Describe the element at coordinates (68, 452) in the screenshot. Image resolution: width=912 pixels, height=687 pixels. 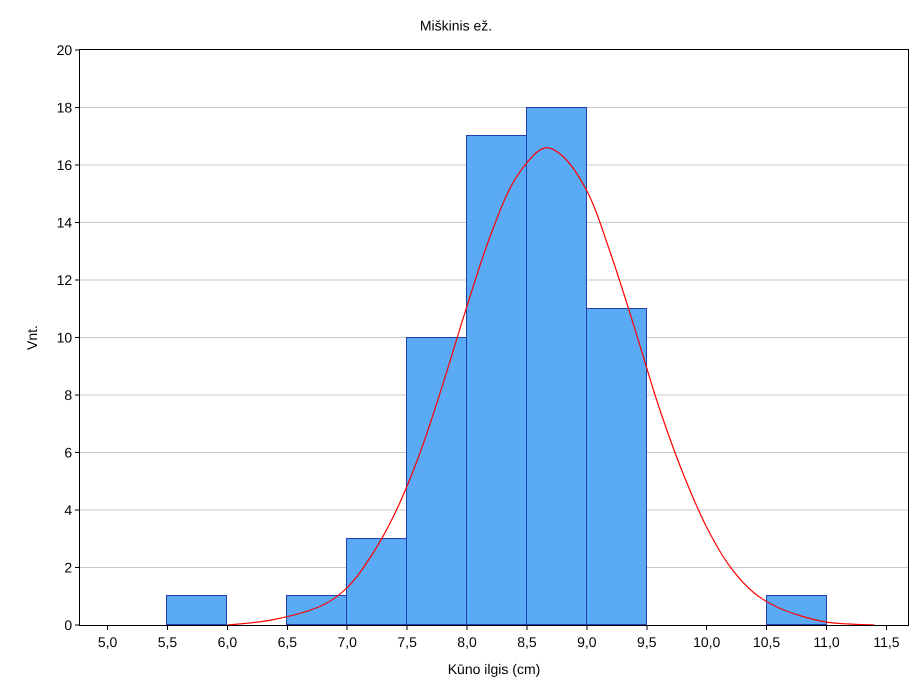
I see `y-tick-label: 6` at that location.